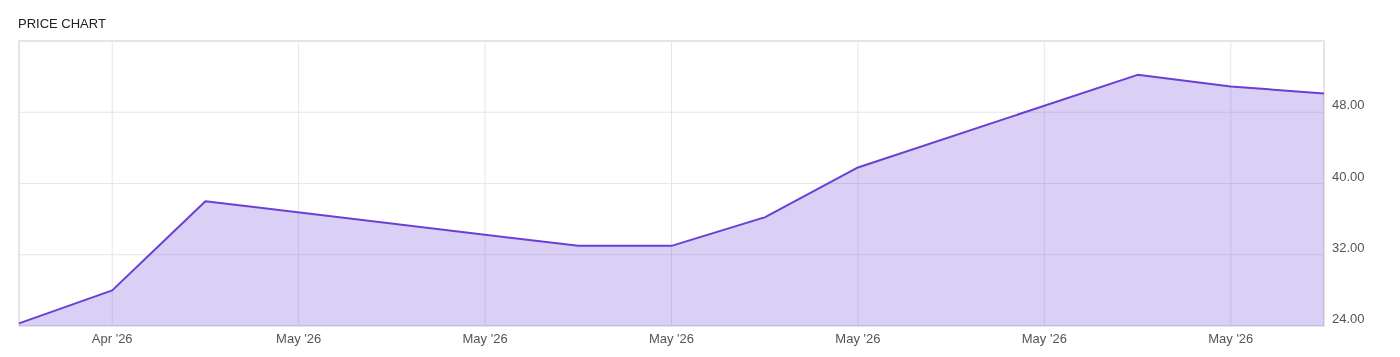 This screenshot has height=357, width=1400. I want to click on y-tick-label: 40.00, so click(1348, 176).